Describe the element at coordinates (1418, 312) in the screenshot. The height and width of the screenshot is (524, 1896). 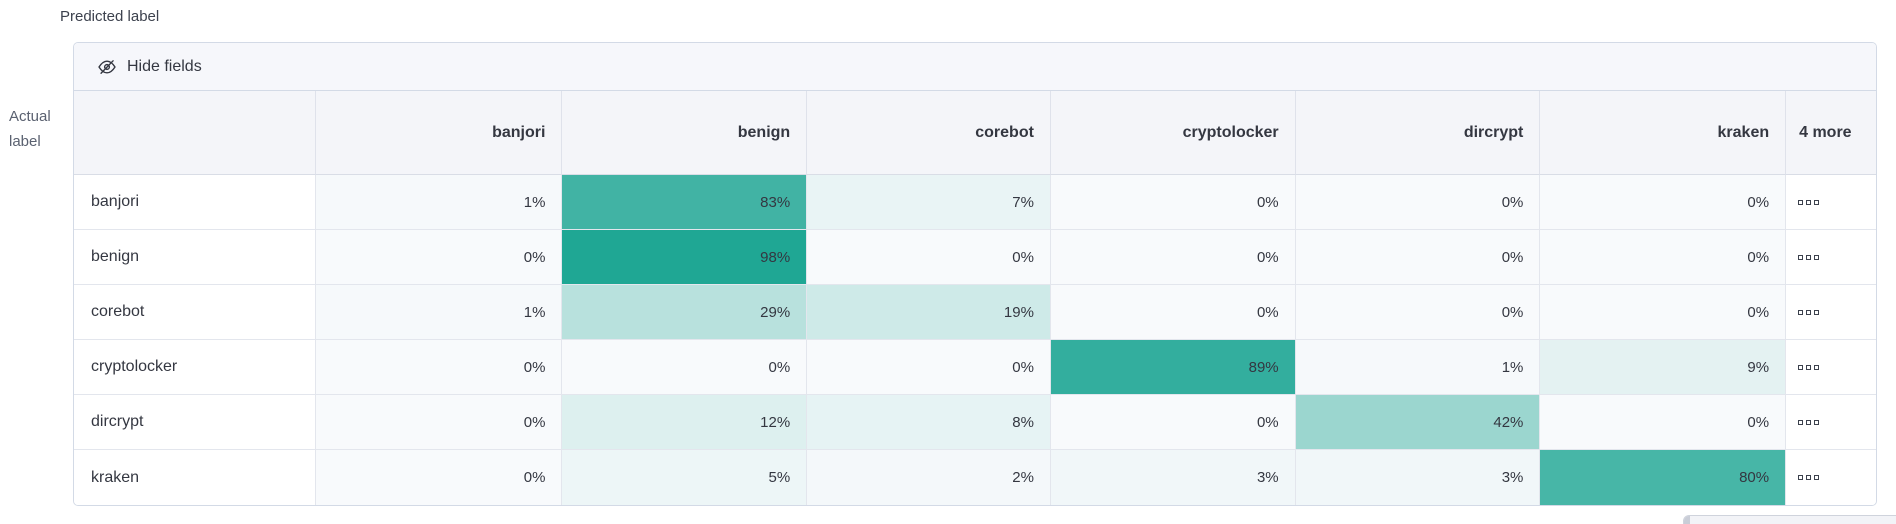
I see `matrix-cell-corebot-dircrypt: 0%` at that location.